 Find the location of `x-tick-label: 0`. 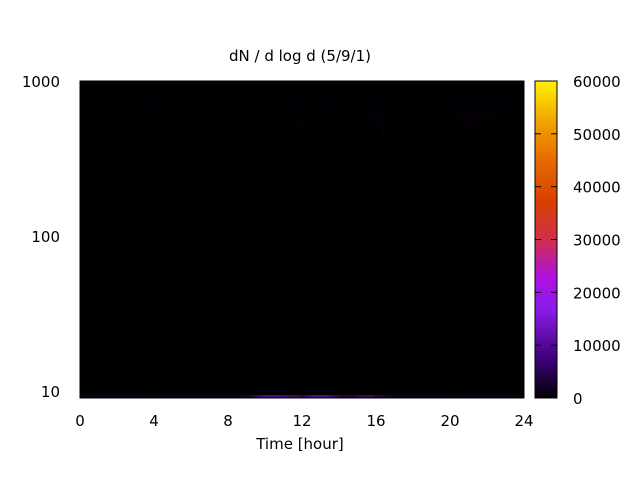

x-tick-label: 0 is located at coordinates (80, 421).